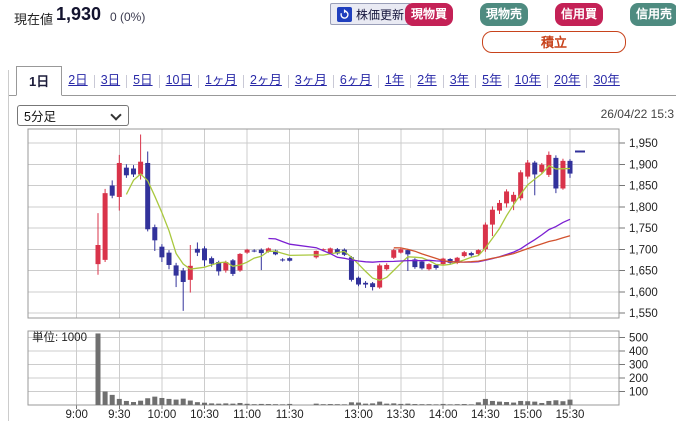 This screenshot has height=421, width=676. Describe the element at coordinates (554, 42) in the screenshot. I see `tsumitate-button: 積立` at that location.